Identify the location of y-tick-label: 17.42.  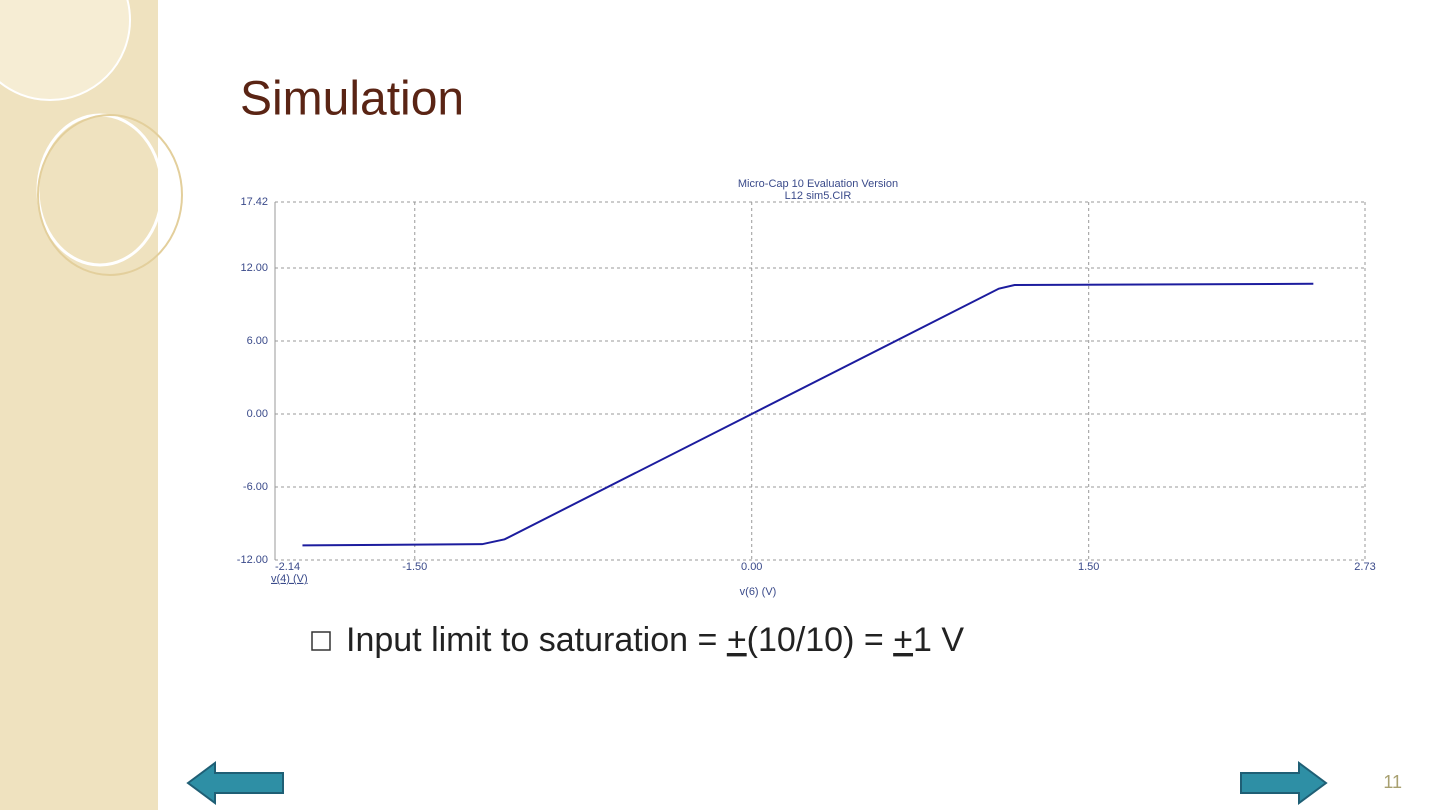
(254, 202).